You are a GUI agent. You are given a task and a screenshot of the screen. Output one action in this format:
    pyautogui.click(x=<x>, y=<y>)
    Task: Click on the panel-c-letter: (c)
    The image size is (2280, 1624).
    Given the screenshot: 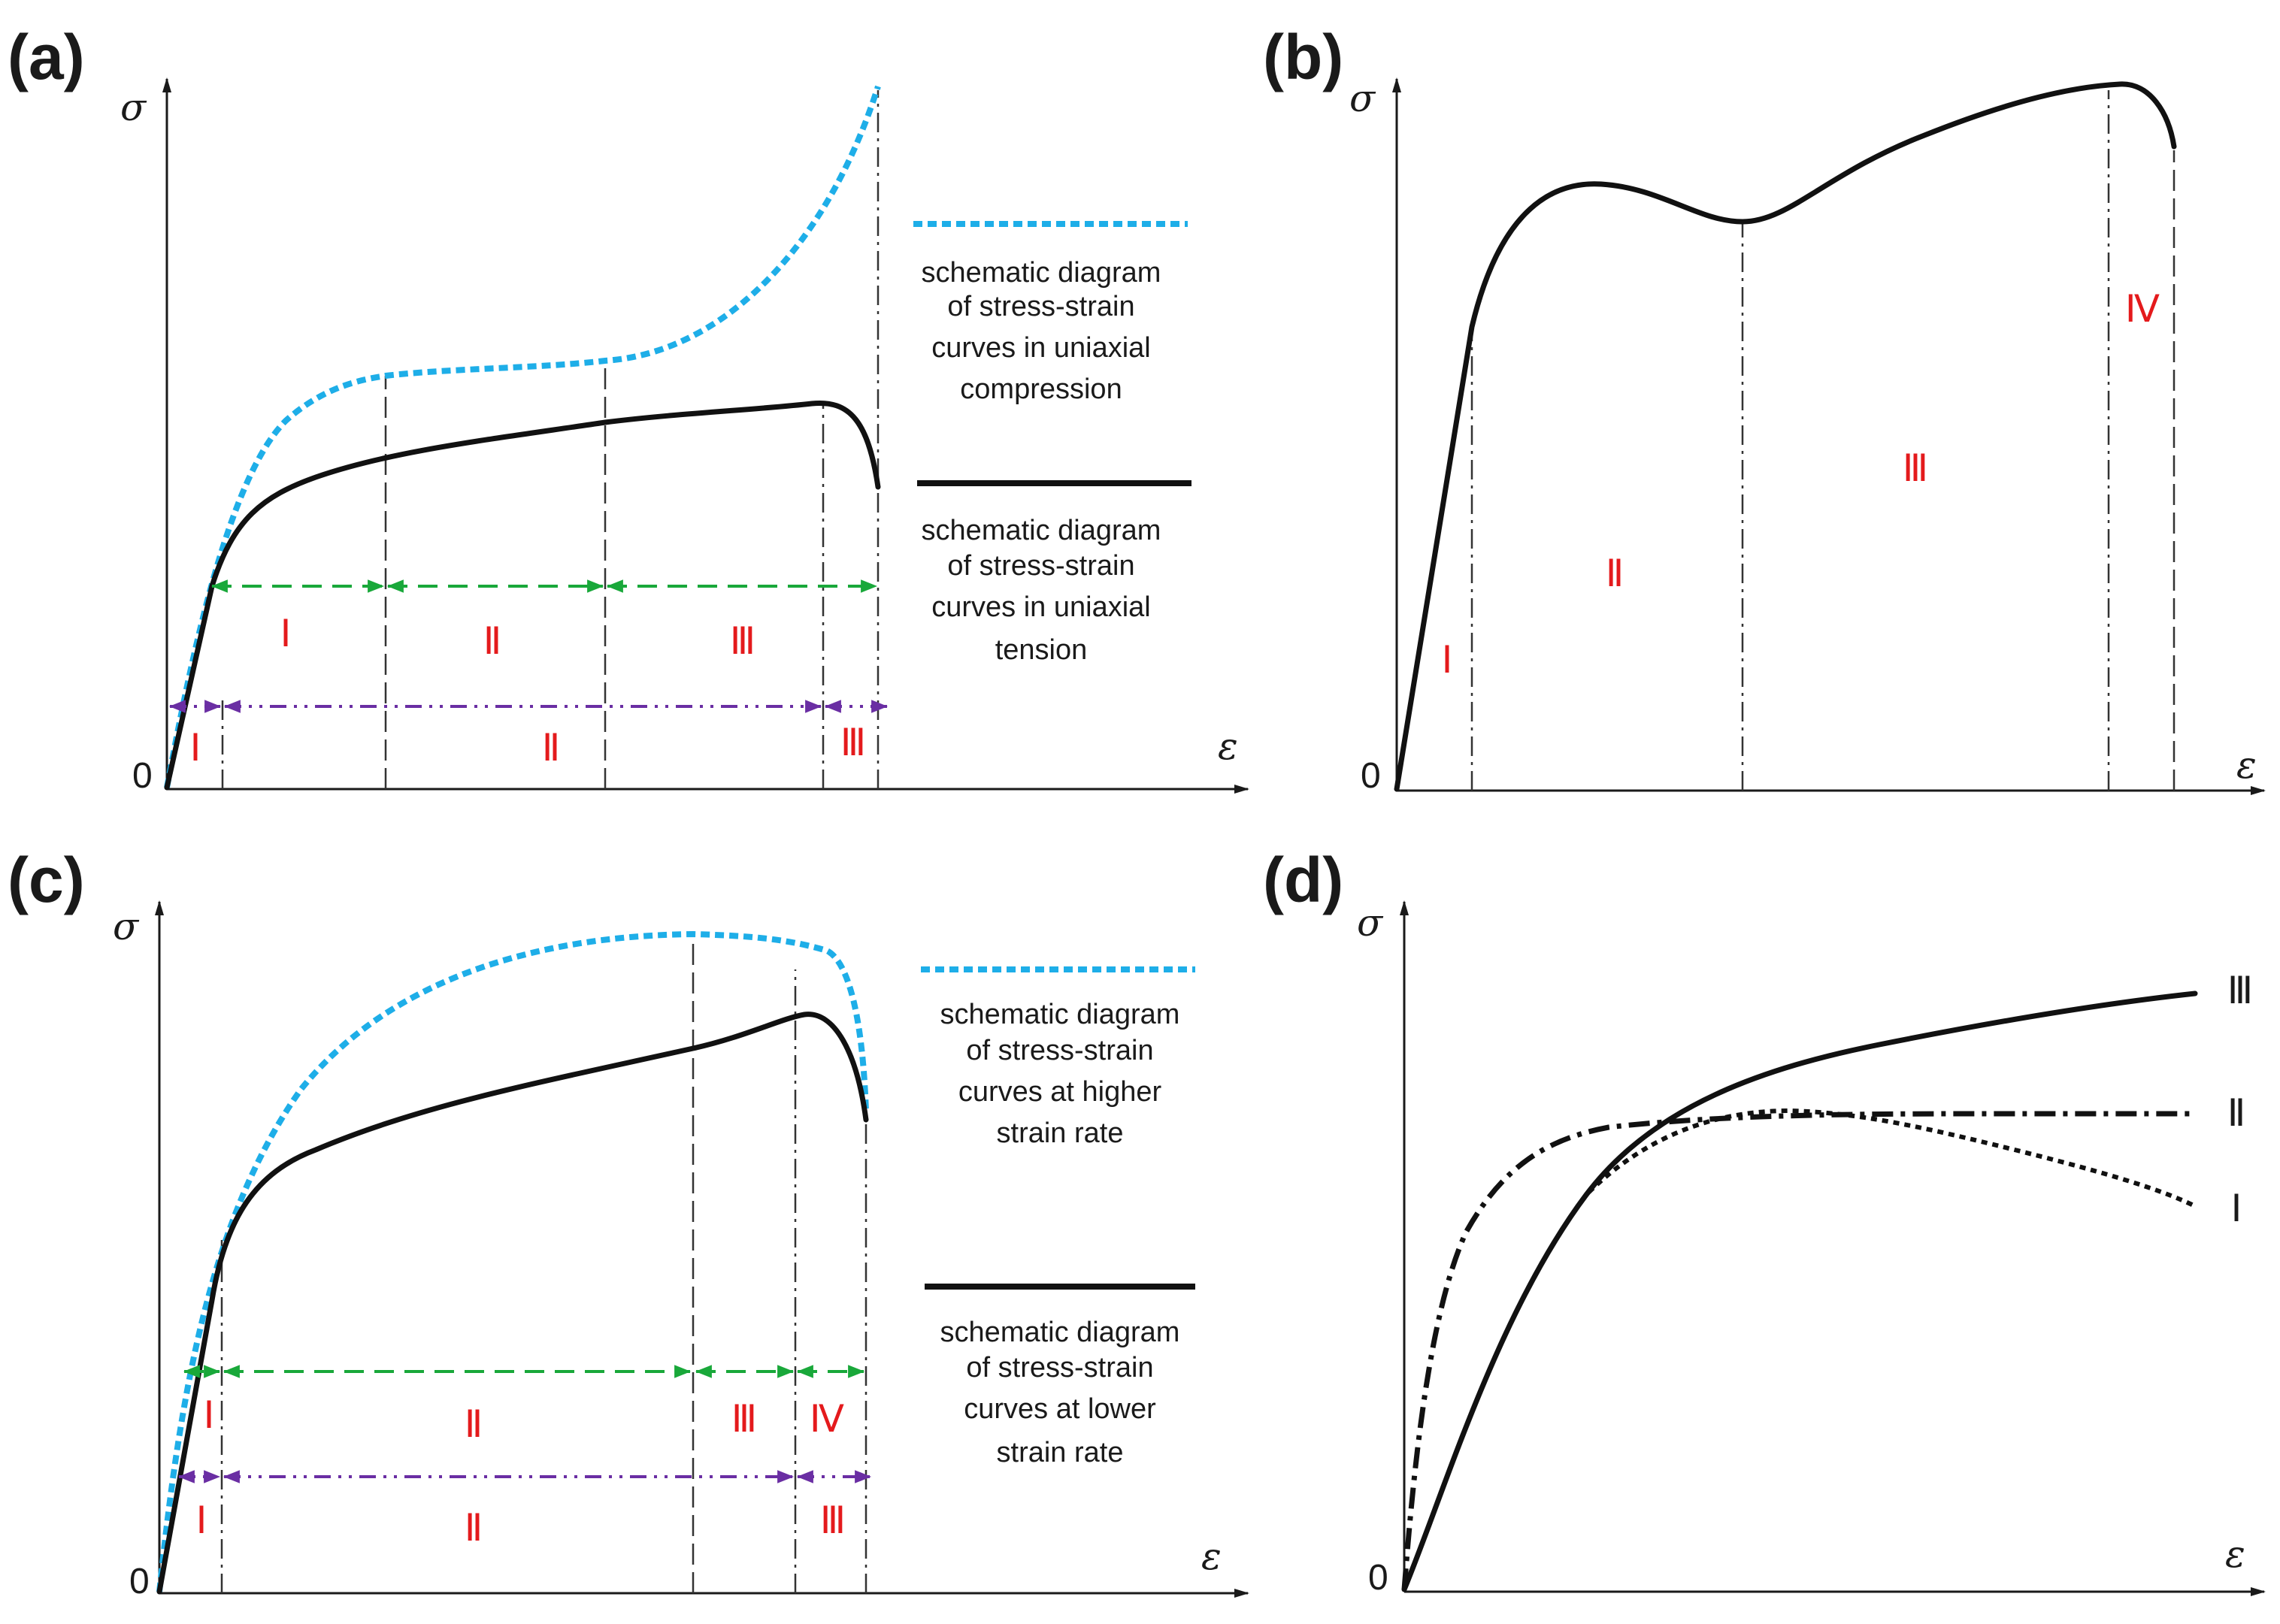 What is the action you would take?
    pyautogui.click(x=46, y=880)
    